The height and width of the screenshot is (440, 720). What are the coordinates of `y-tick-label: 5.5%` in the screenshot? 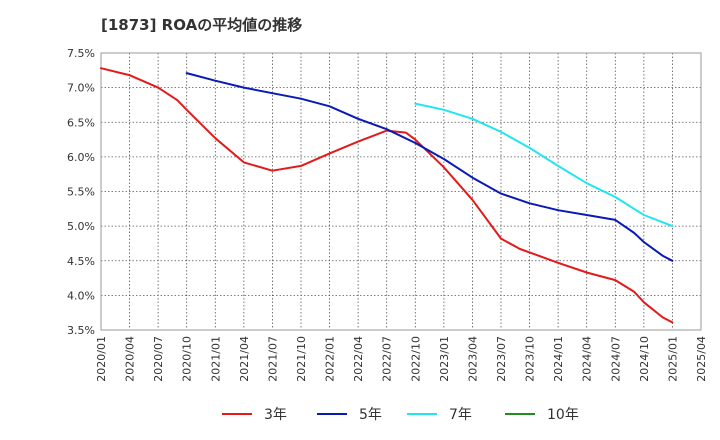 It's located at (81, 192).